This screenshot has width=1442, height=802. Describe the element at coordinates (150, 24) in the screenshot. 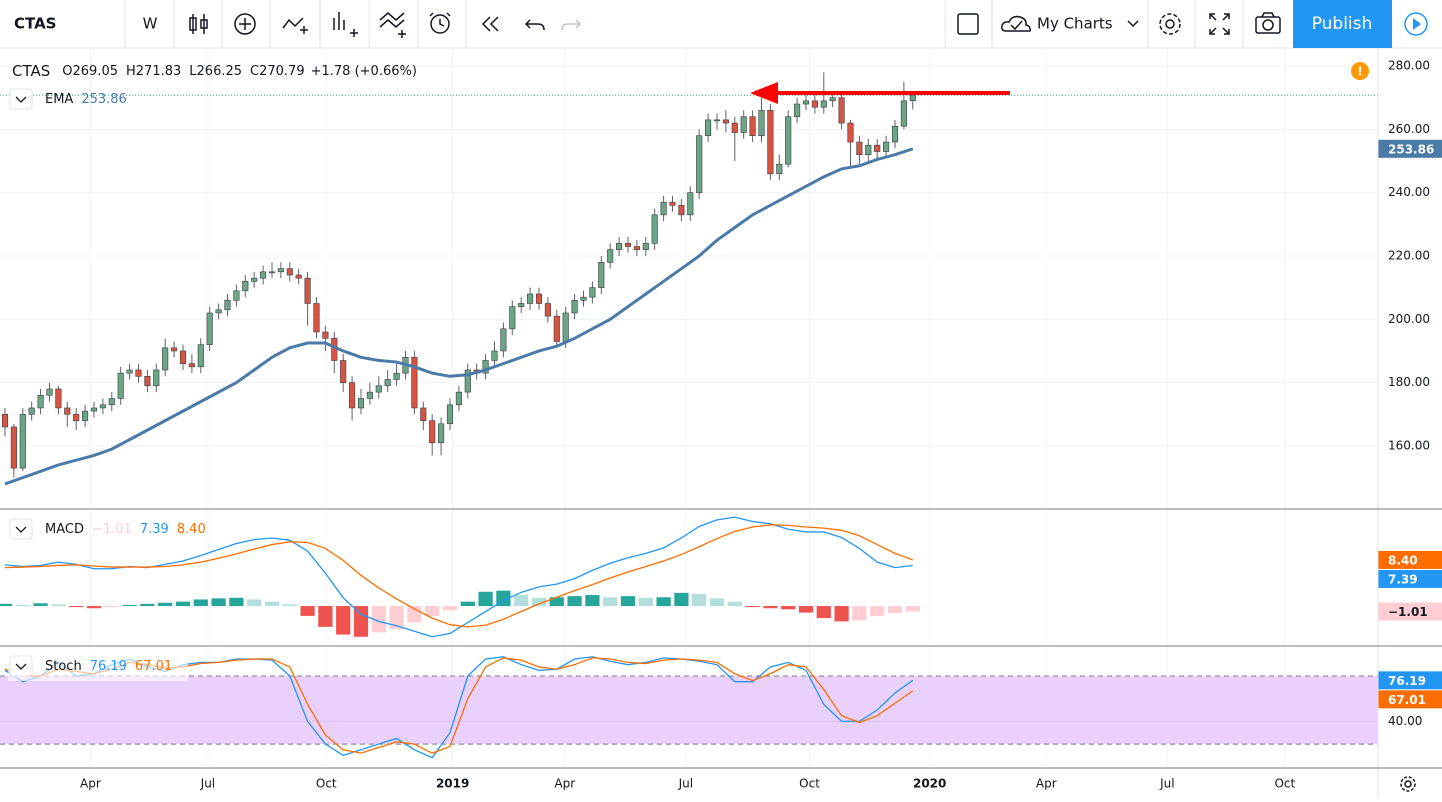

I see `interval-button: W` at that location.